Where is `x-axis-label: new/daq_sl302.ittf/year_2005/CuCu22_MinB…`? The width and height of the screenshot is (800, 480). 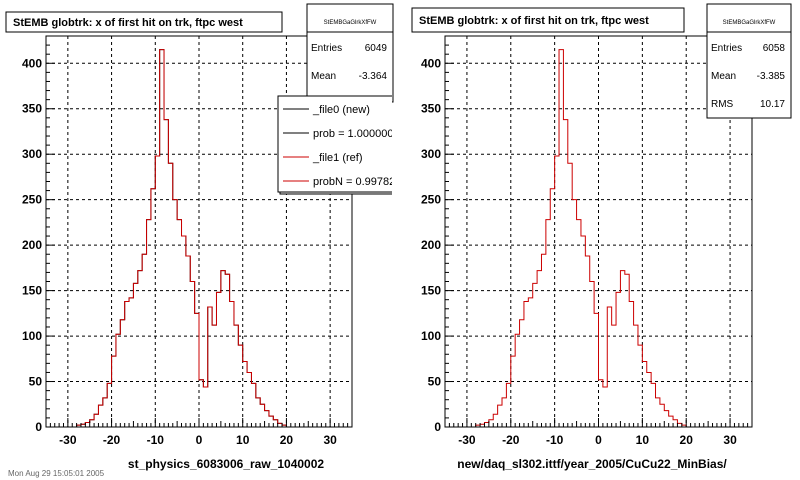 x-axis-label: new/daq_sl302.ittf/year_2005/CuCu22_MinB… is located at coordinates (592, 464).